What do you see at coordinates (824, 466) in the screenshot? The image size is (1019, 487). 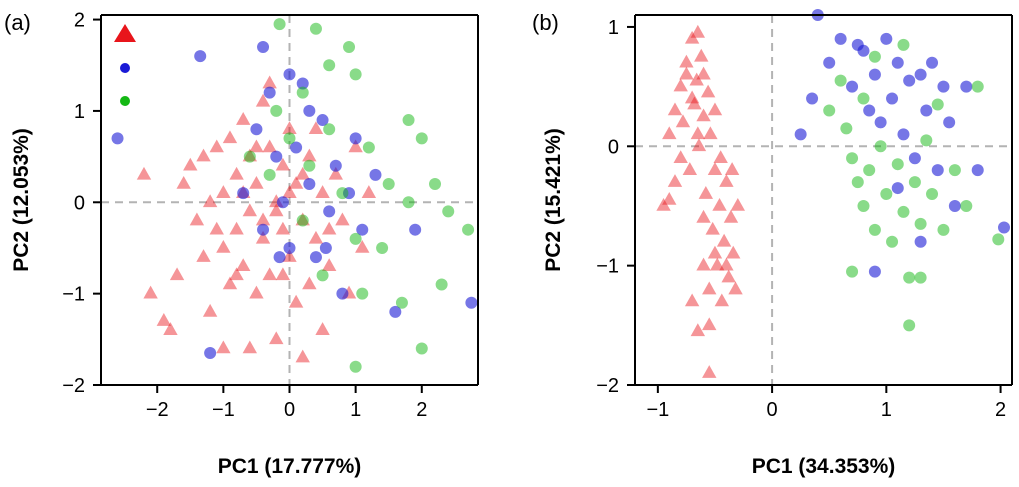 I see `x-axis-title: PC1 (34.353%)` at bounding box center [824, 466].